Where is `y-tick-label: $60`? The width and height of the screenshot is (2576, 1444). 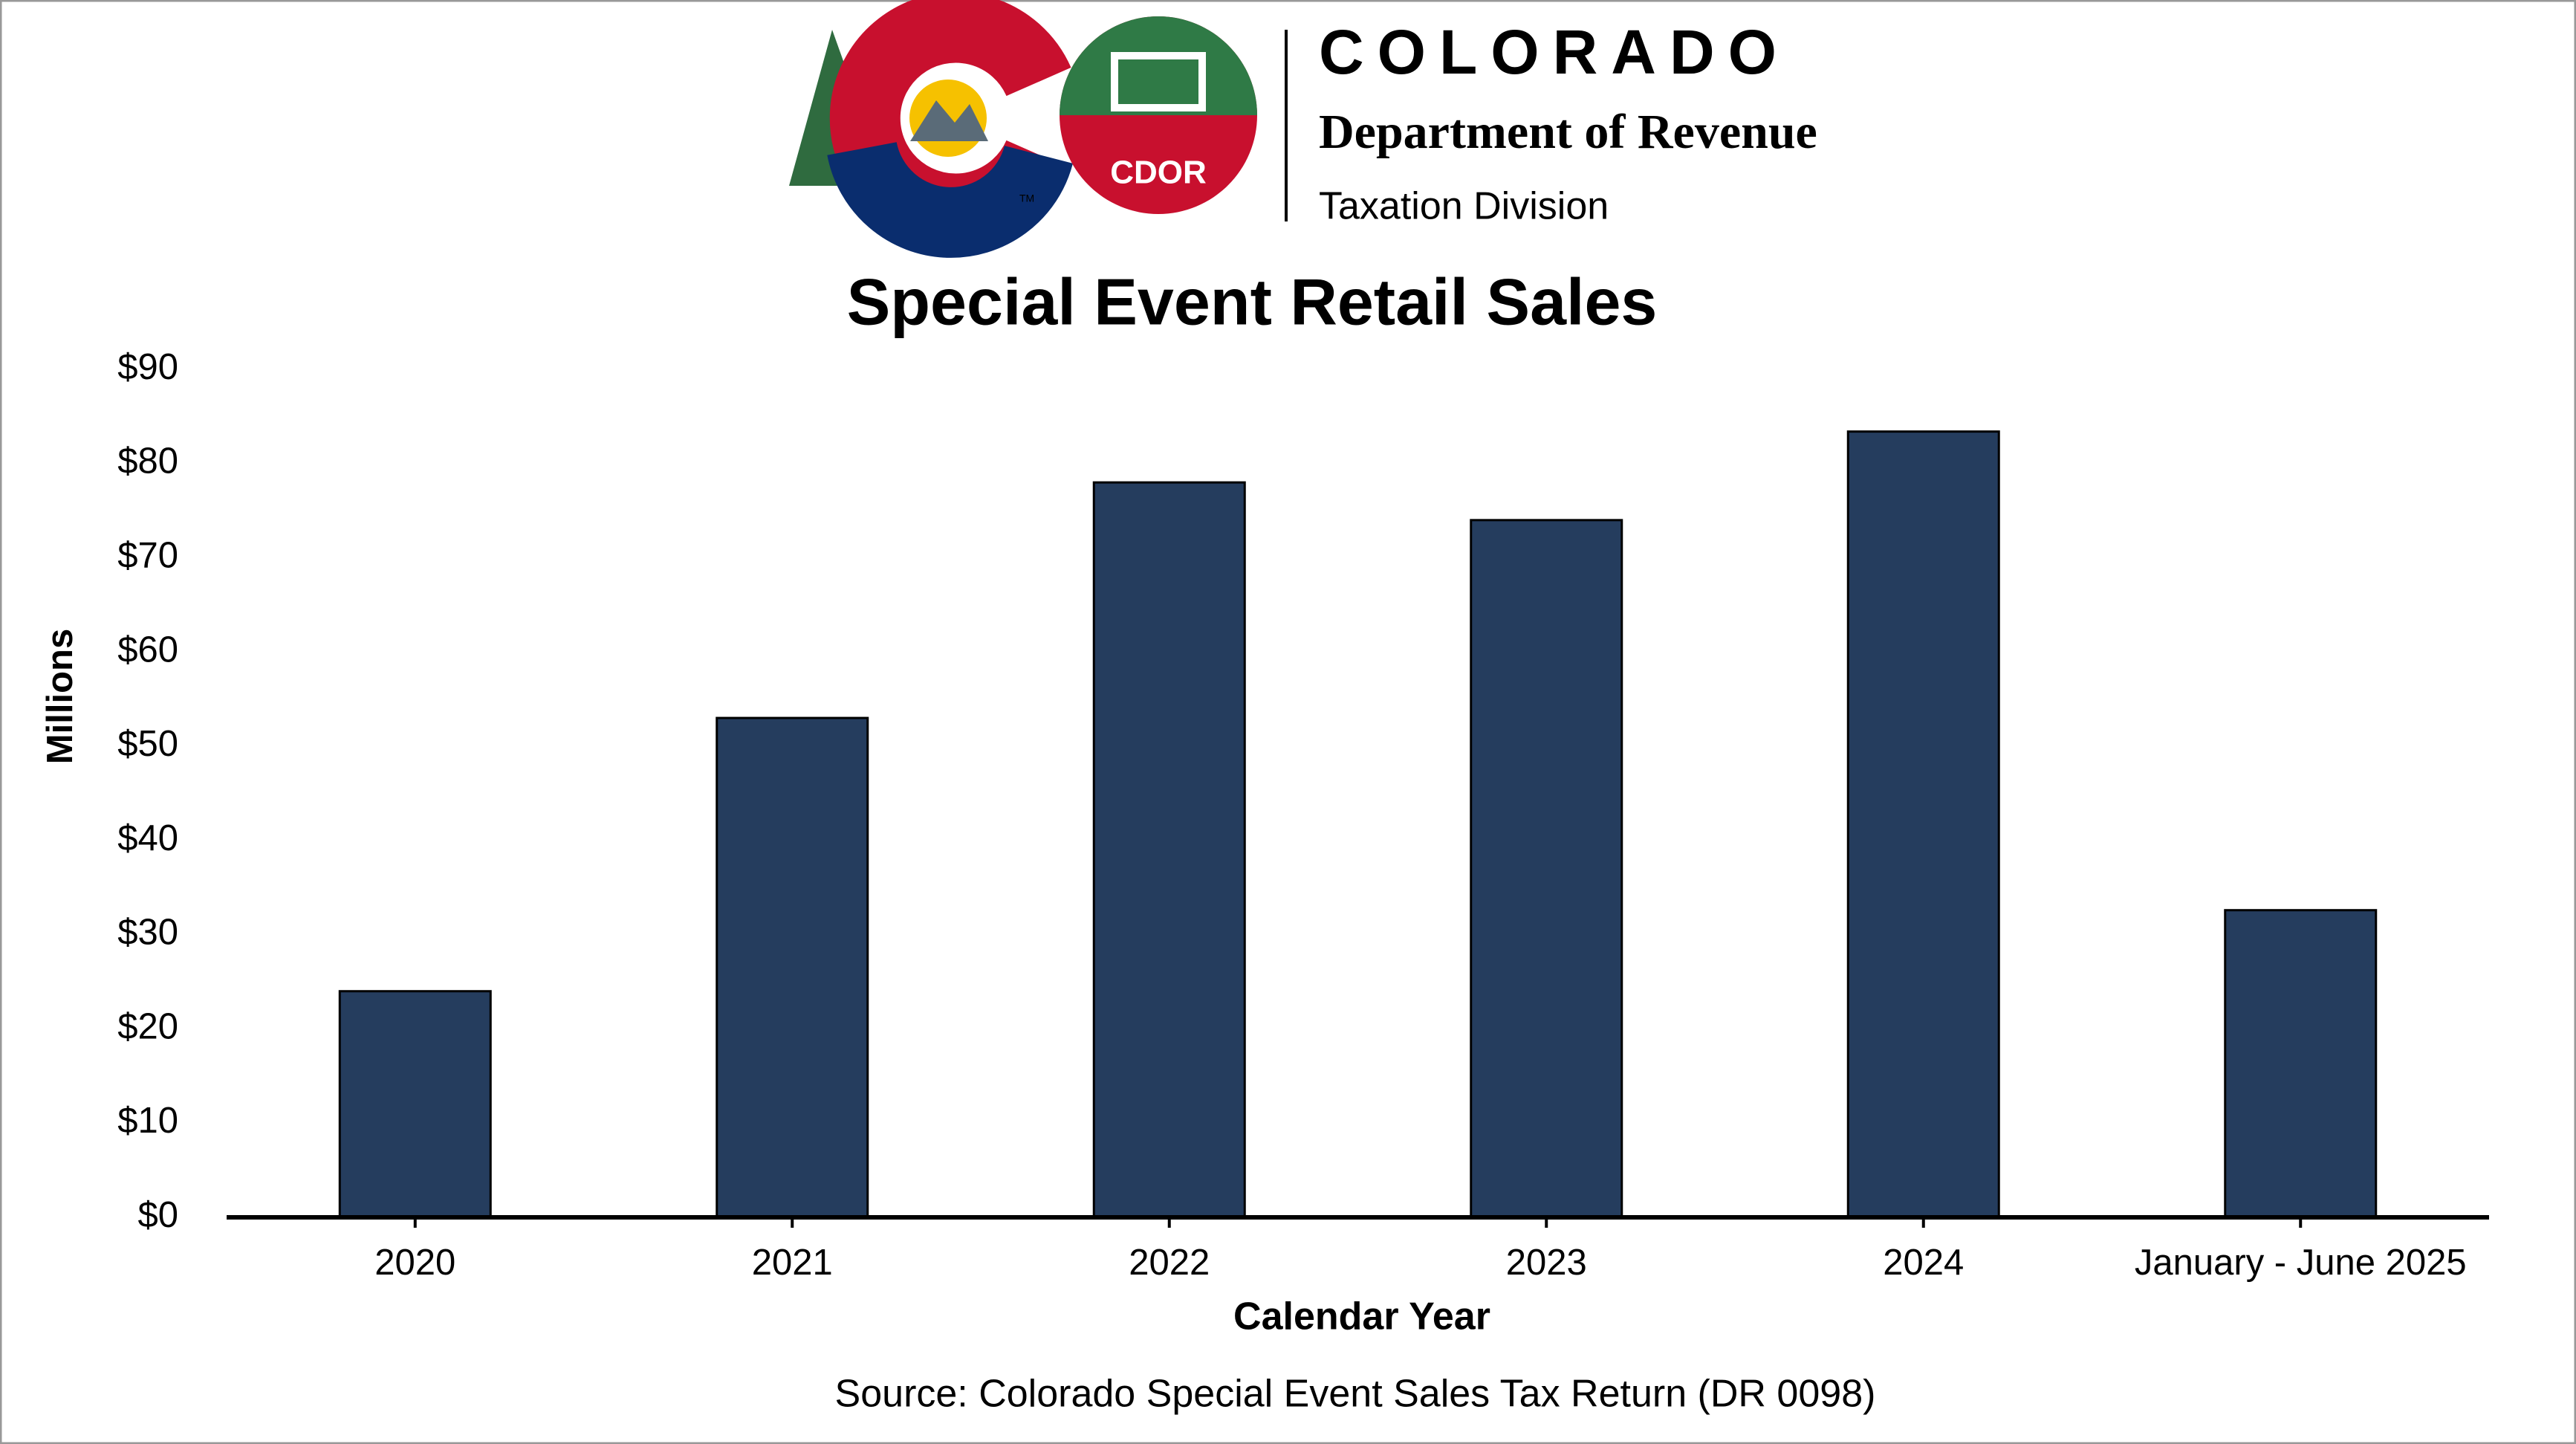 y-tick-label: $60 is located at coordinates (147, 649).